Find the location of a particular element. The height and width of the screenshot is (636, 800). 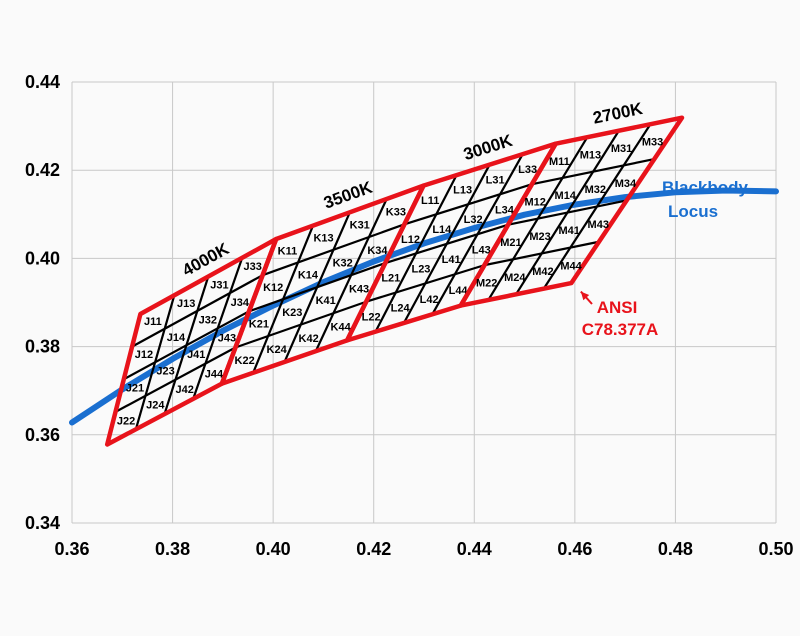

cell-label-M12: M12 is located at coordinates (534, 202).